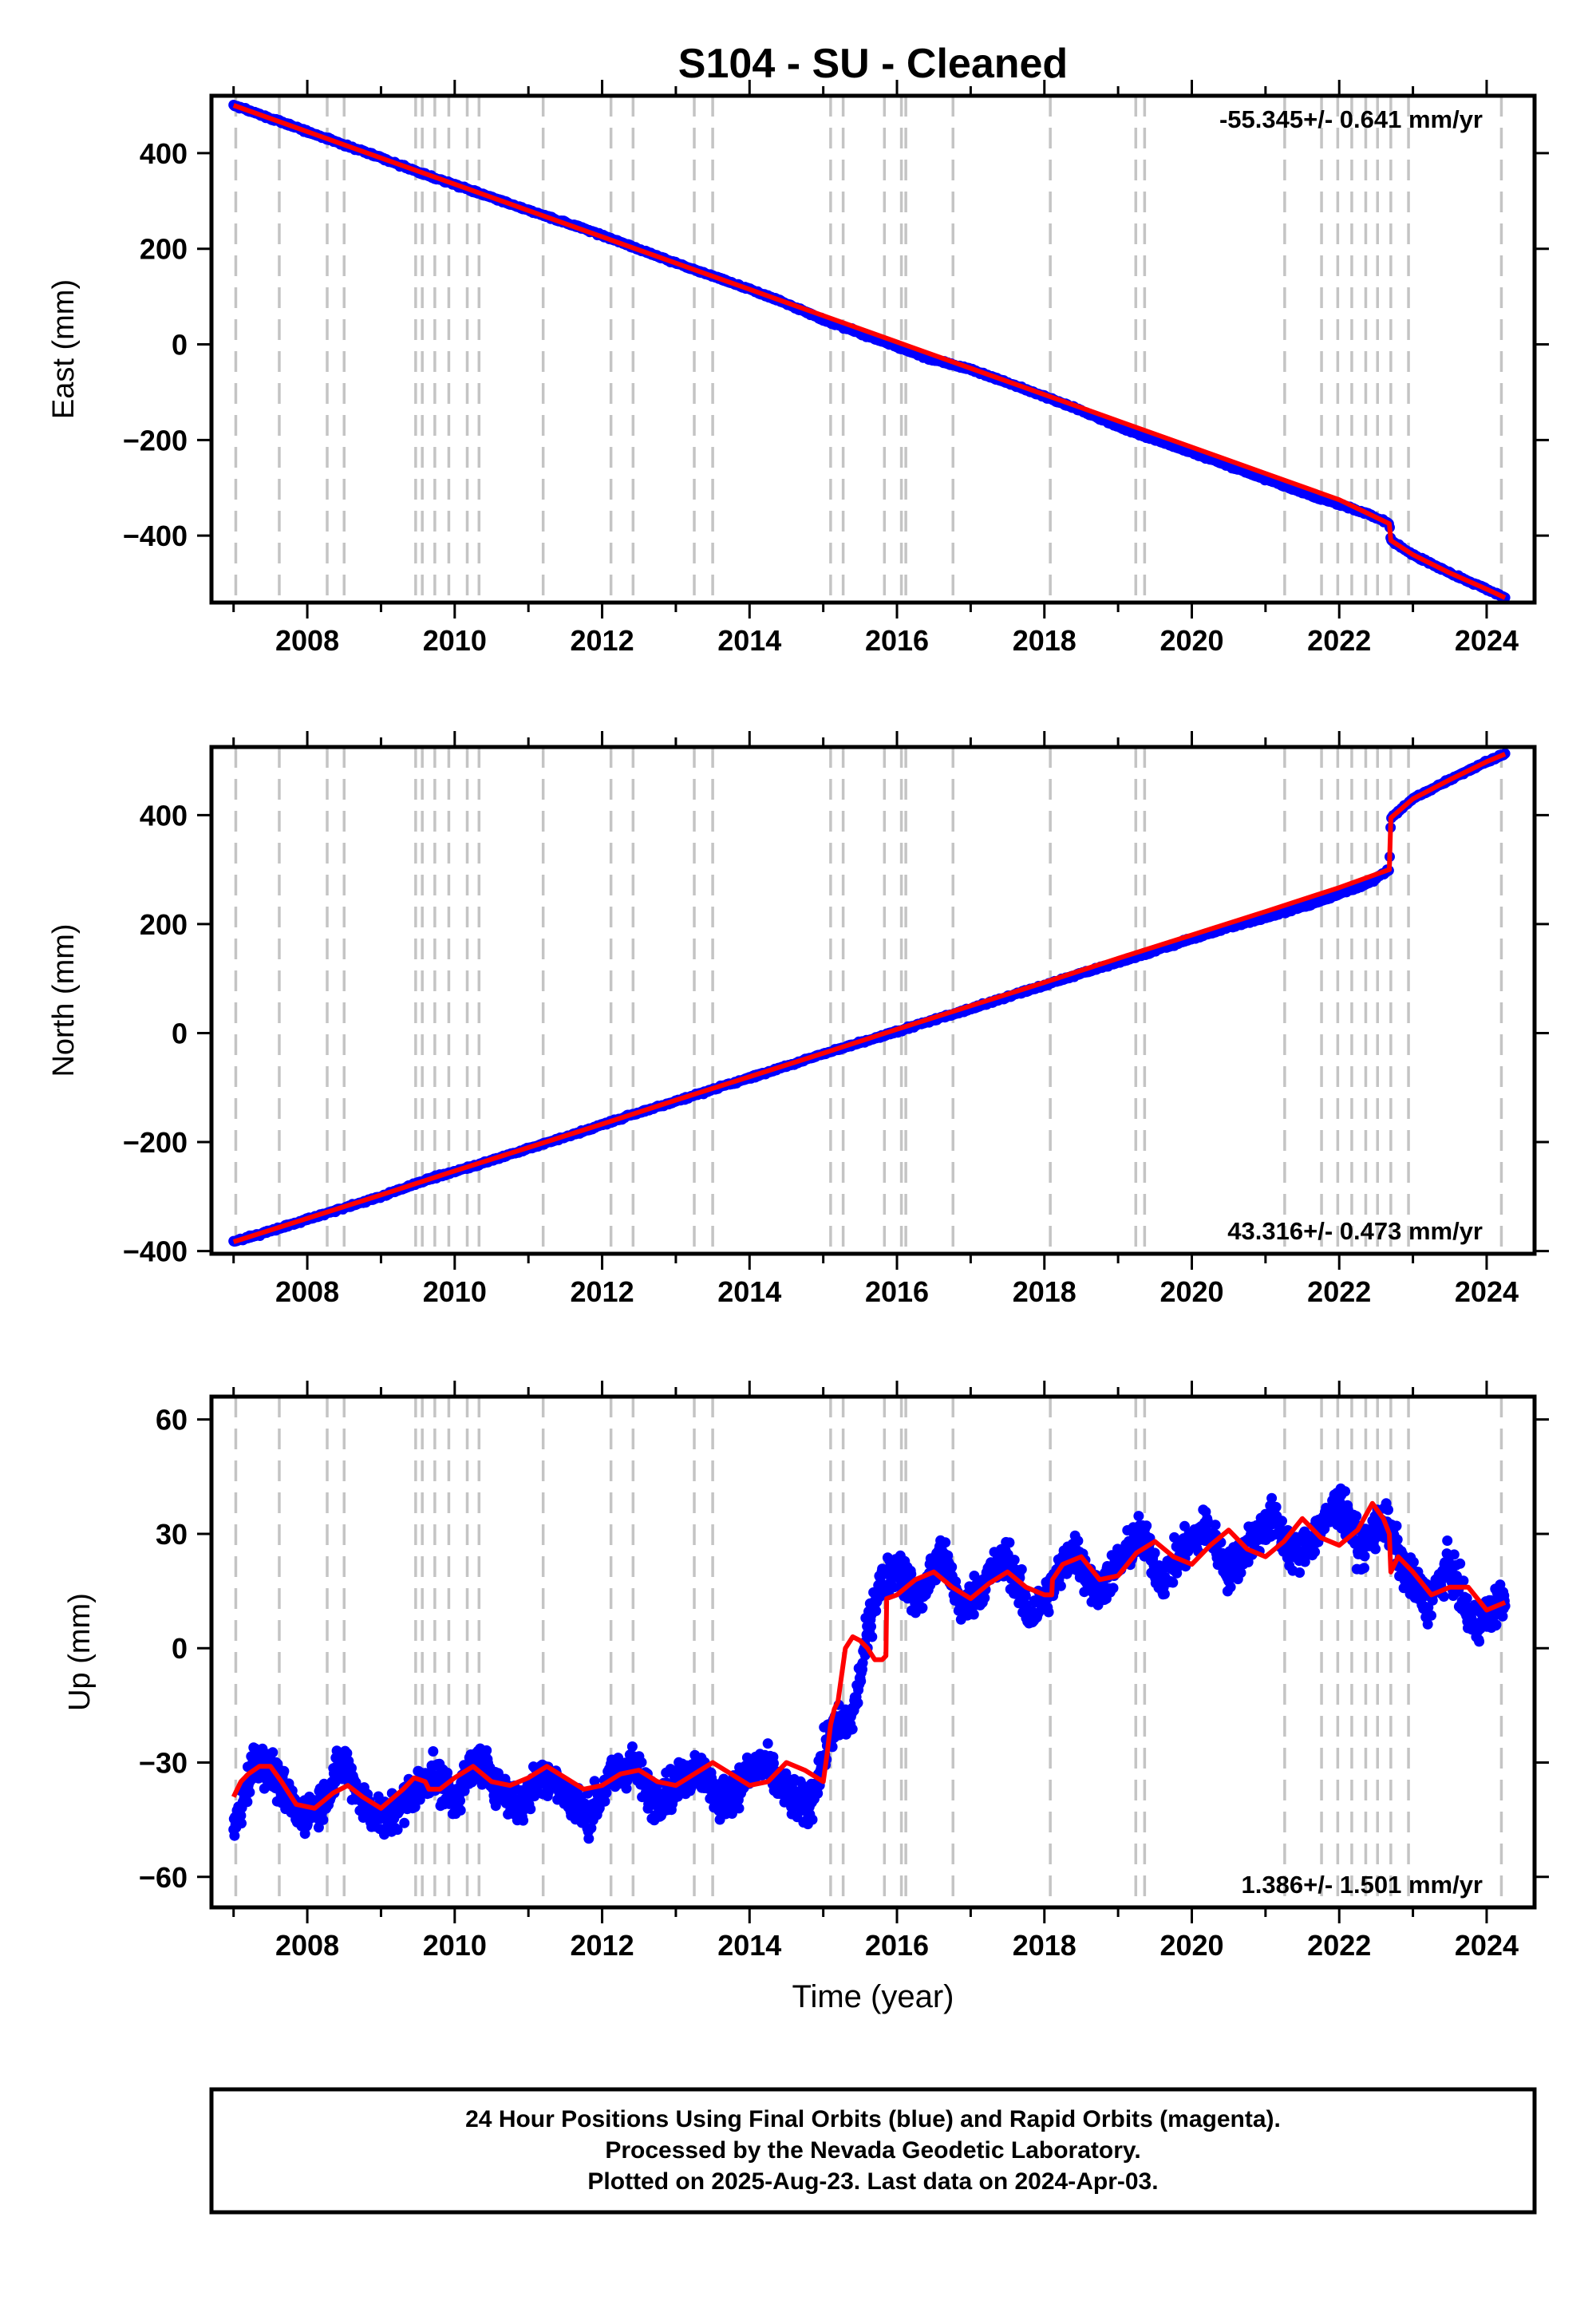 The height and width of the screenshot is (2316, 1596). I want to click on chart-title: S104 - SU - Cleaned, so click(873, 64).